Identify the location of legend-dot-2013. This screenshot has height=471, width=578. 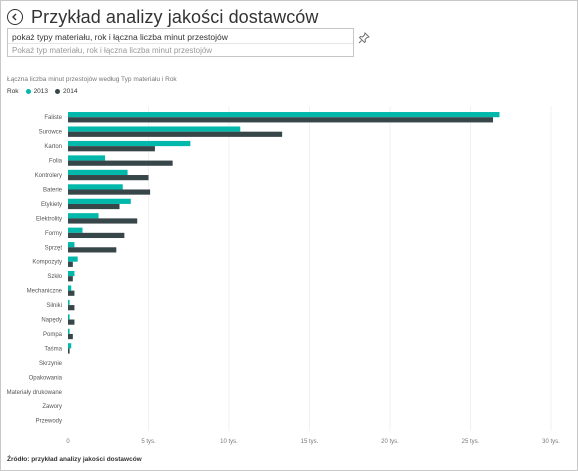
(28, 91).